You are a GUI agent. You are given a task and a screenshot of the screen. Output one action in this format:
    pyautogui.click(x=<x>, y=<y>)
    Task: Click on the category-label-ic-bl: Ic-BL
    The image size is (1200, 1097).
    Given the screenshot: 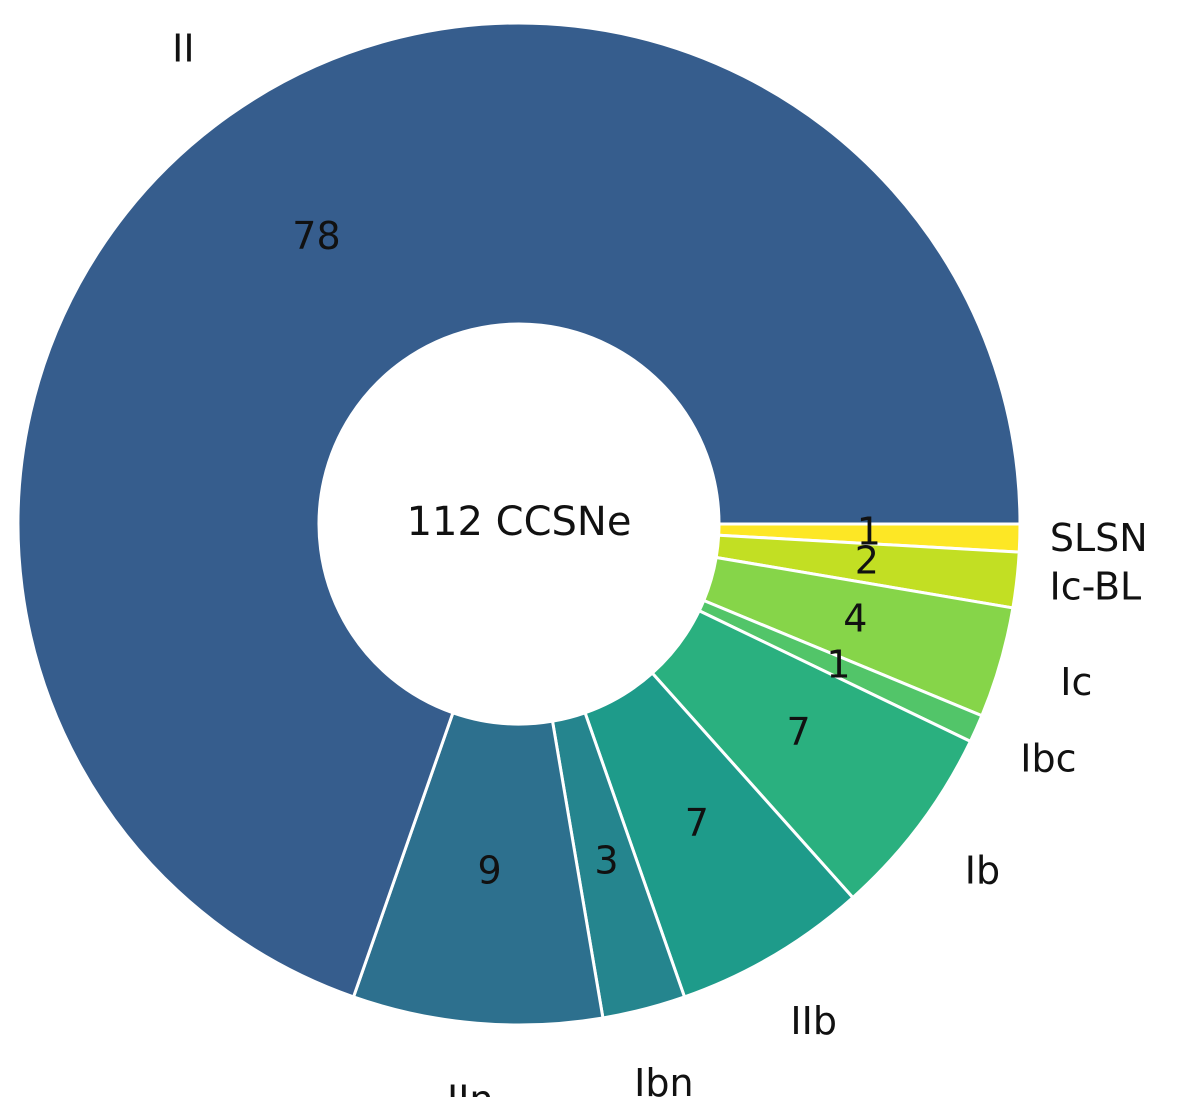 What is the action you would take?
    pyautogui.click(x=1096, y=586)
    